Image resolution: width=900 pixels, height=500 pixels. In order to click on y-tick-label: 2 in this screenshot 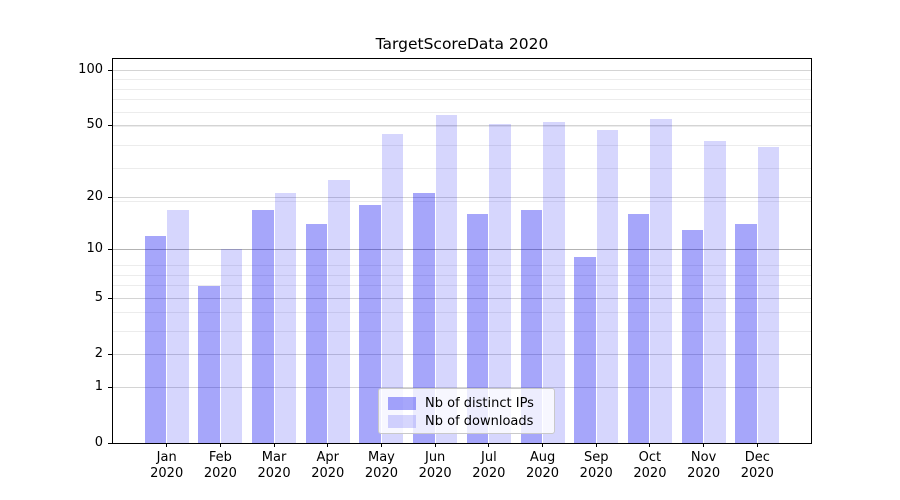, I will do `click(98, 354)`.